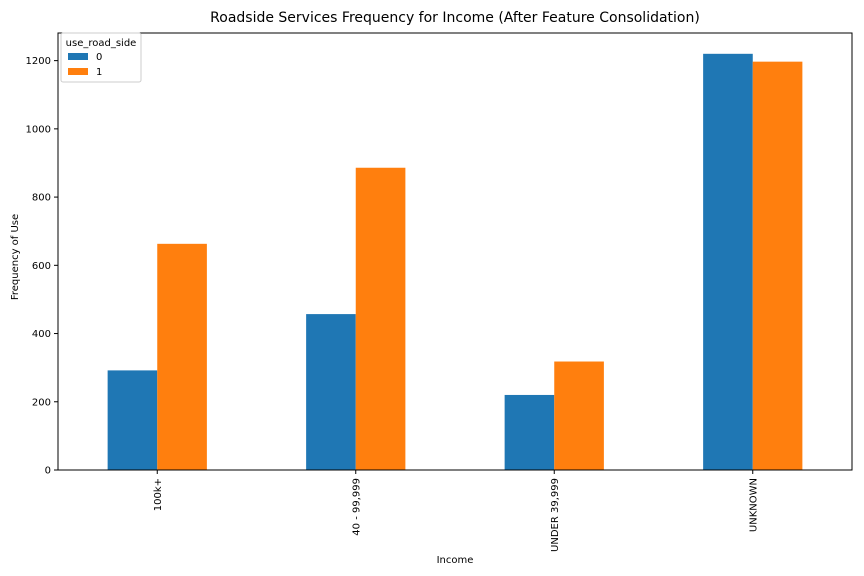 This screenshot has width=864, height=576. What do you see at coordinates (38, 129) in the screenshot?
I see `y-tick-label: 1000` at bounding box center [38, 129].